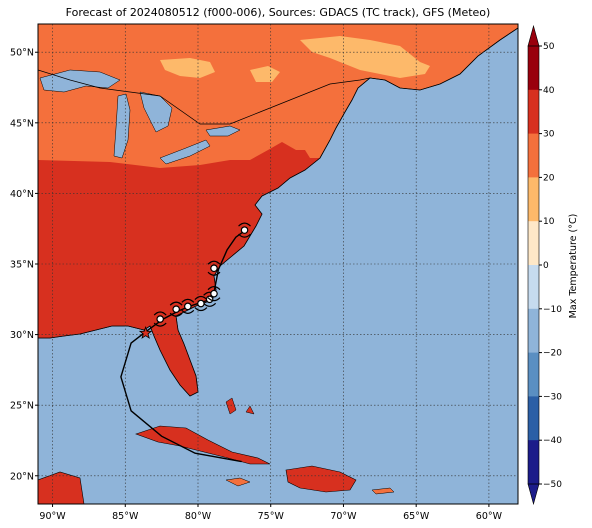 The height and width of the screenshot is (528, 592). I want to click on lake-huron, so click(156, 112).